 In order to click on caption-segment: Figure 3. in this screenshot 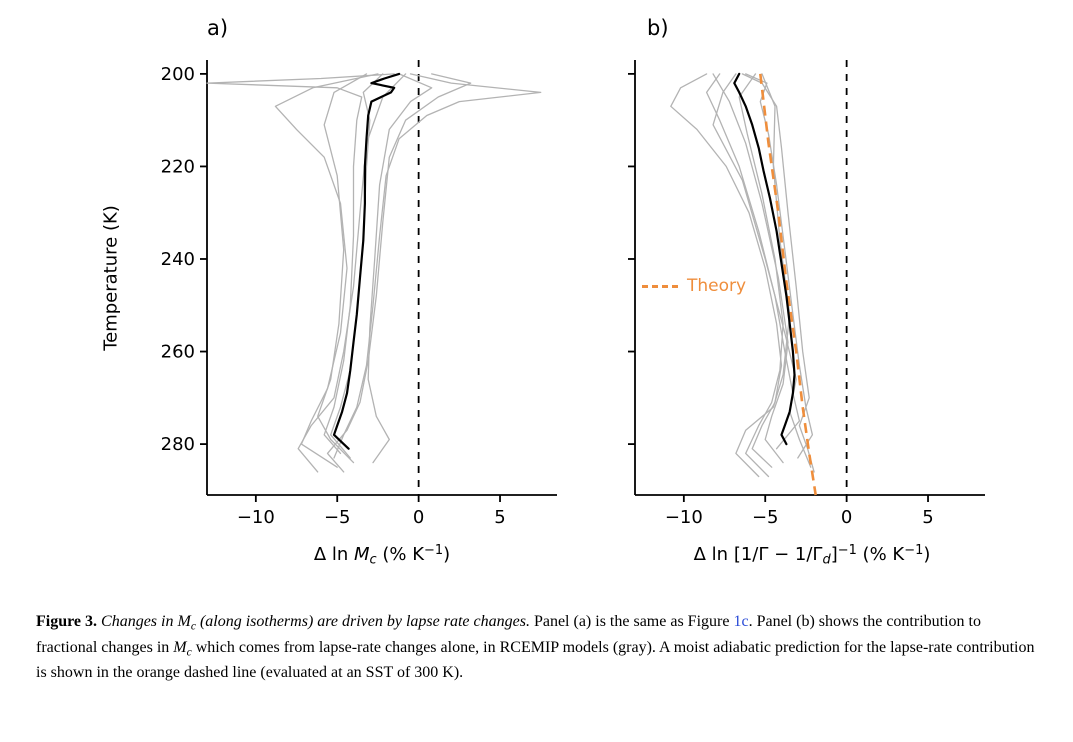, I will do `click(67, 621)`.